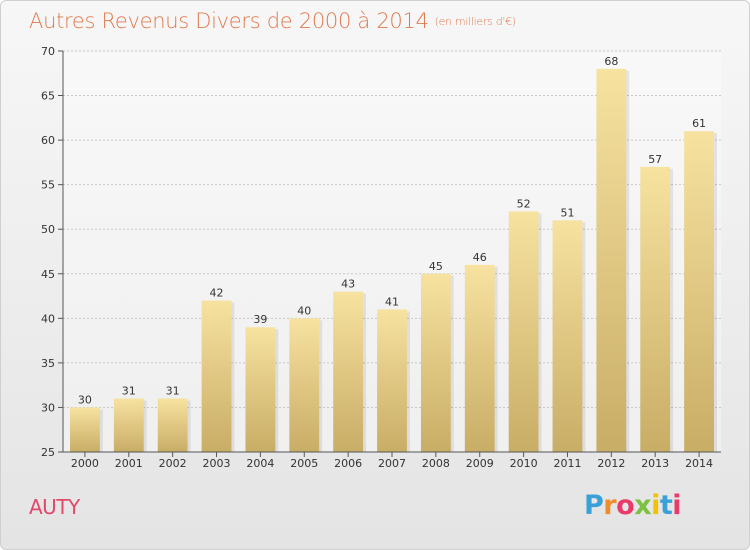 This screenshot has height=550, width=750. I want to click on data-label: 41, so click(392, 301).